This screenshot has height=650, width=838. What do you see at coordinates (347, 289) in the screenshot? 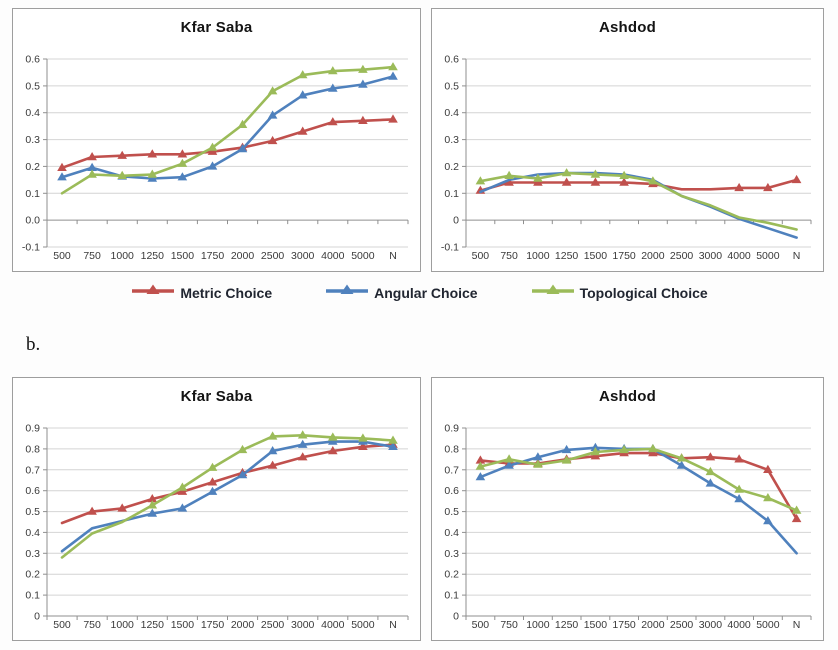
I see `legend-marker-glyph` at bounding box center [347, 289].